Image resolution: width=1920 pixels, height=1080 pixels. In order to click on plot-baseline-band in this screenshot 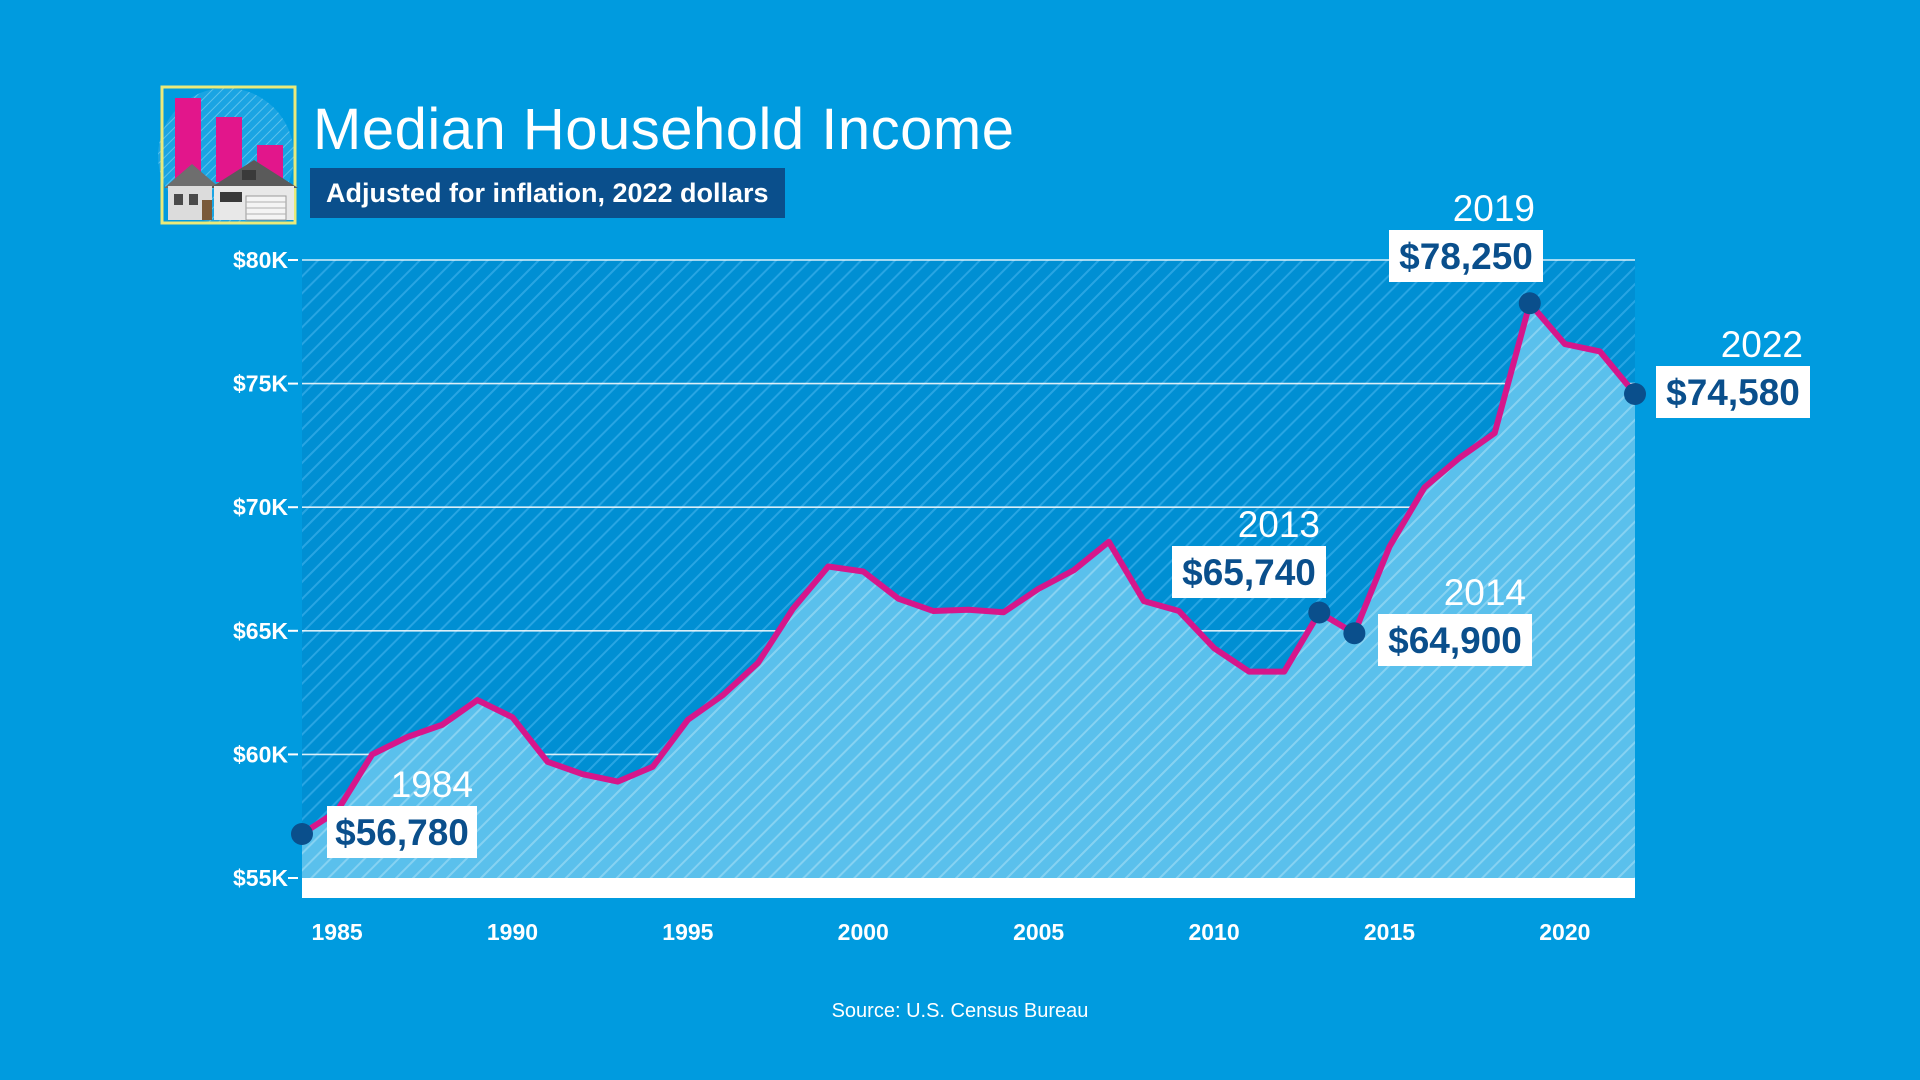, I will do `click(968, 888)`.